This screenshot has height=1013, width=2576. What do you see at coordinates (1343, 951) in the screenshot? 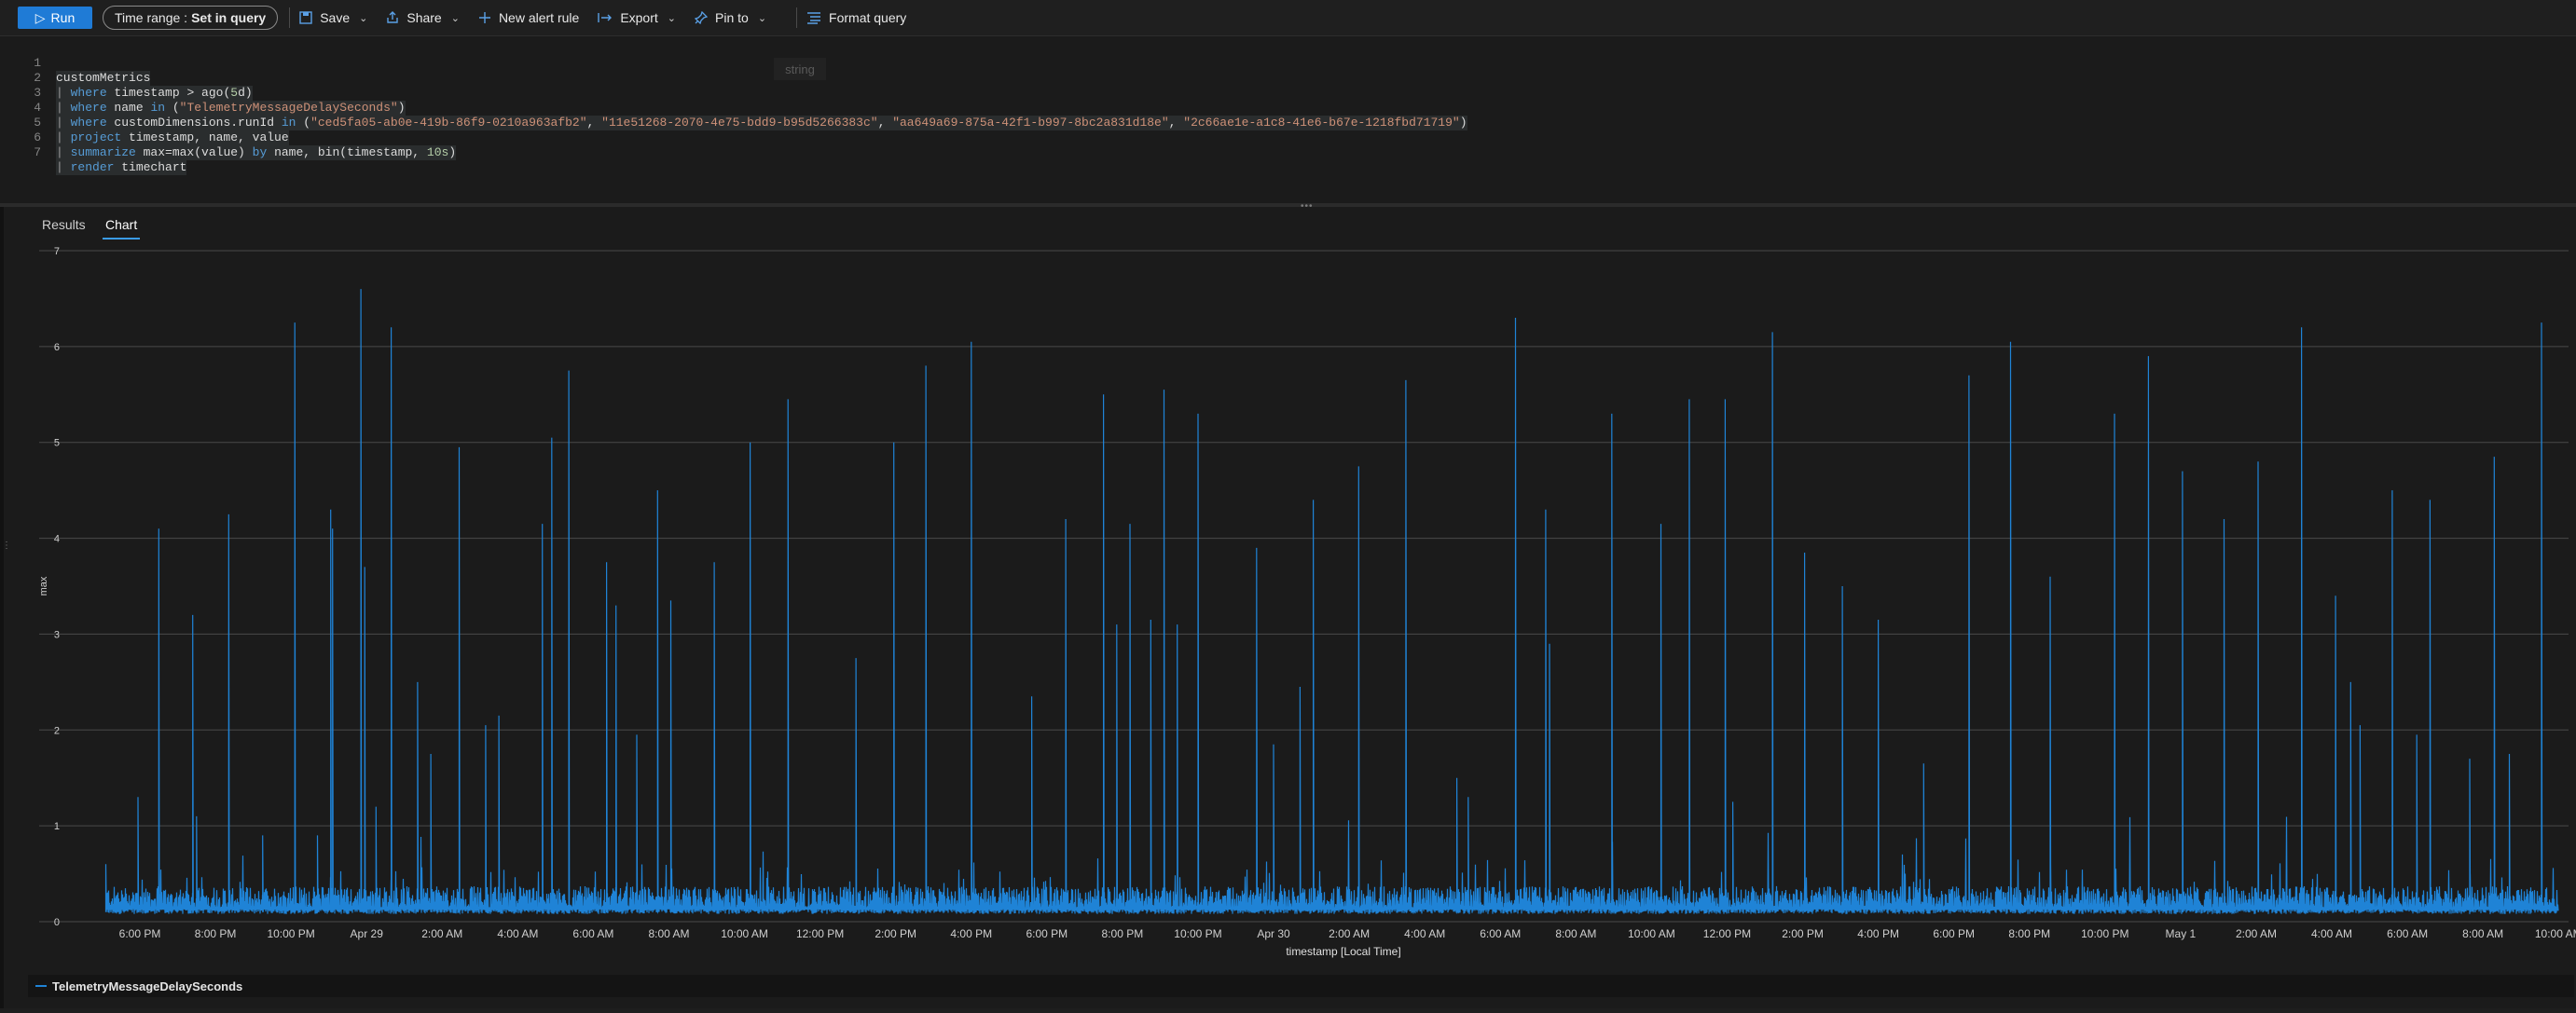
I see `x-axis-label: timestamp [Local Time]` at bounding box center [1343, 951].